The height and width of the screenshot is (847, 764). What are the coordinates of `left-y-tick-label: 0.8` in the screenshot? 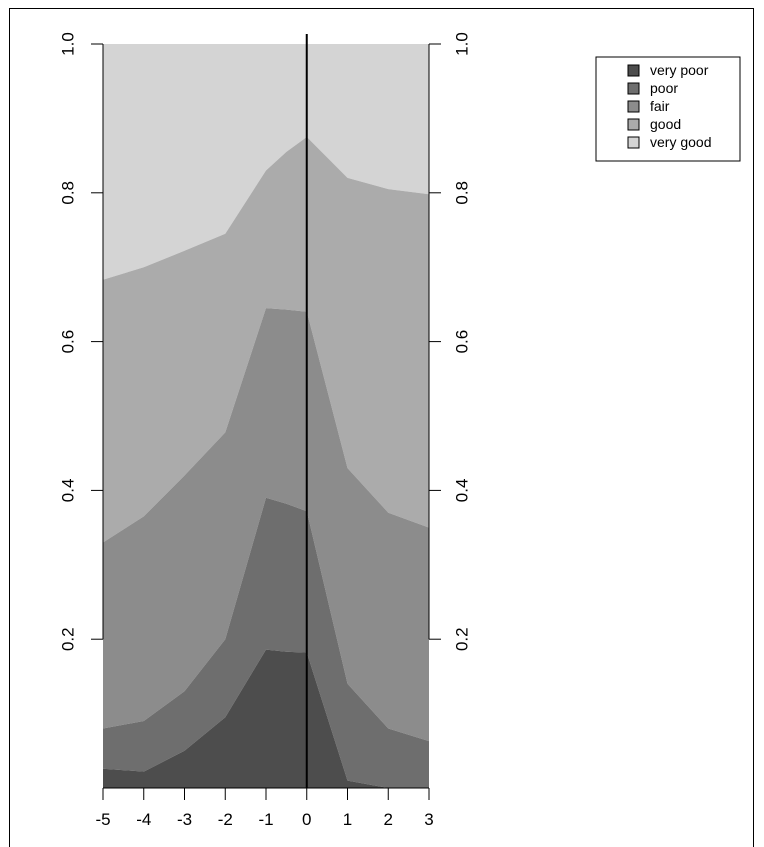 It's located at (67, 193).